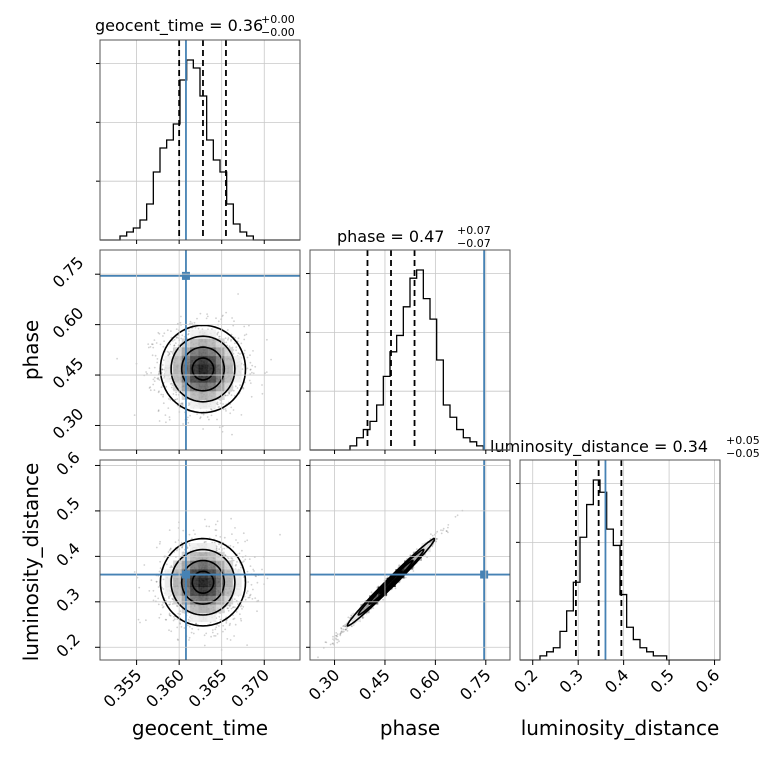 The width and height of the screenshot is (760, 760). Describe the element at coordinates (374, 684) in the screenshot. I see `xtick-label-phase-1: 0.45` at that location.